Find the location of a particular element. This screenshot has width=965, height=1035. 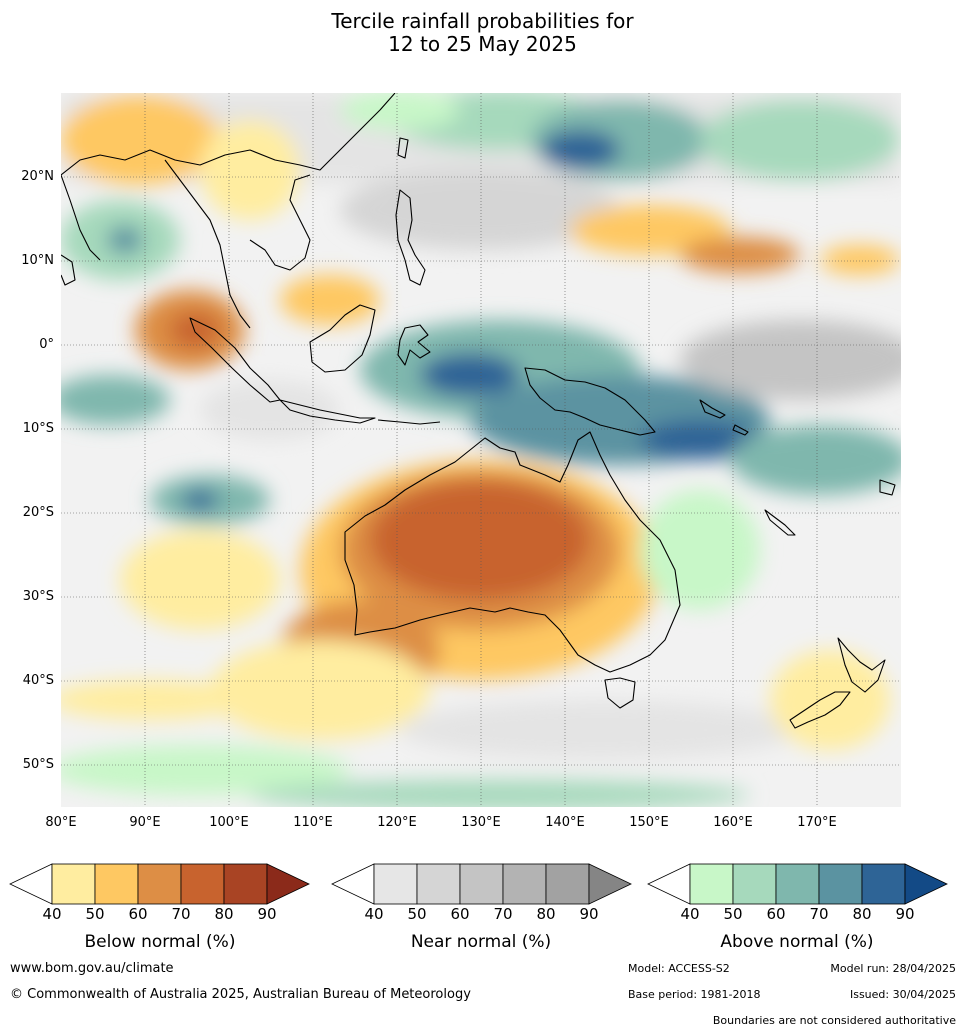

above-normal-title: Above normal (%) is located at coordinates (797, 942).